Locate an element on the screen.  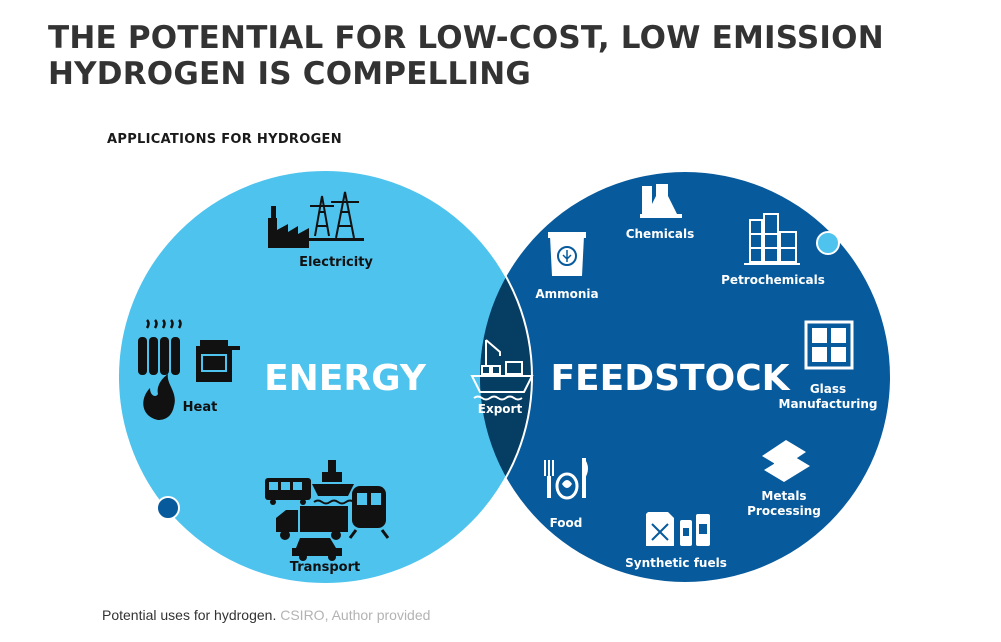
flame-icon is located at coordinates (159, 397).